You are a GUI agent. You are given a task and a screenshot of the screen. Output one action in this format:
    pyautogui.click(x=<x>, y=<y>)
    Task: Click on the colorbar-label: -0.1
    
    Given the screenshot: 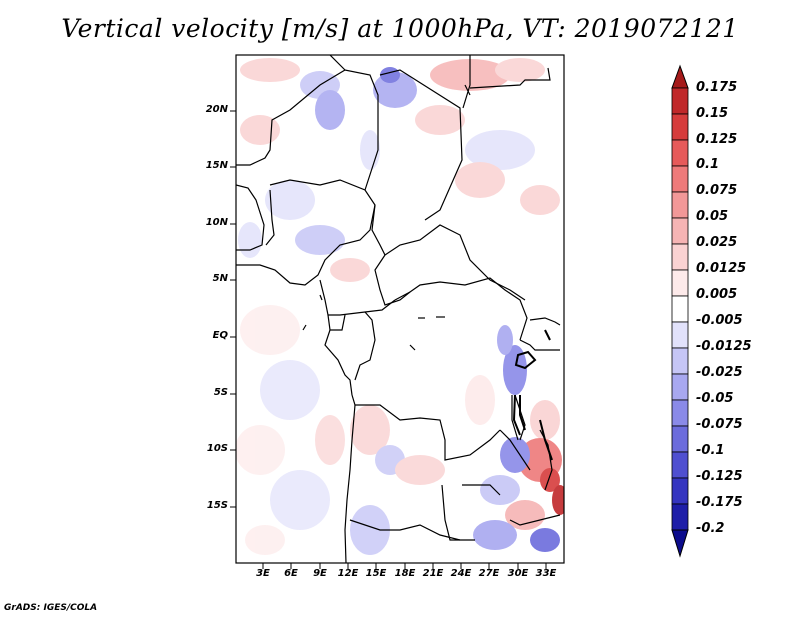 What is the action you would take?
    pyautogui.click(x=710, y=450)
    